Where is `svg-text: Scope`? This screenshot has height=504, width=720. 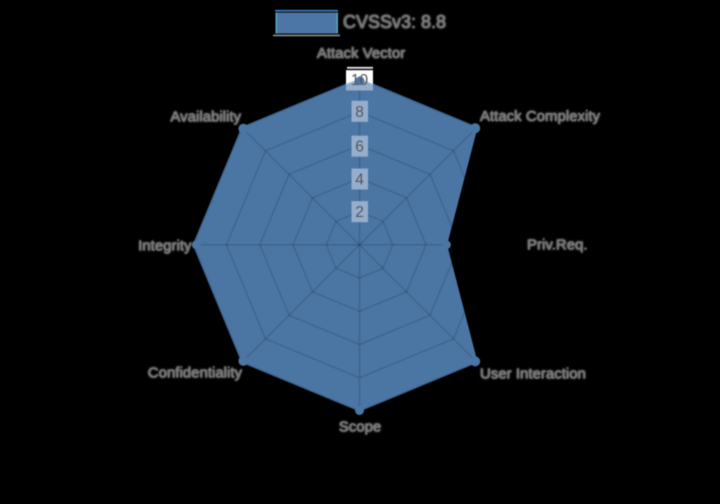 svg-text: Scope is located at coordinates (360, 427).